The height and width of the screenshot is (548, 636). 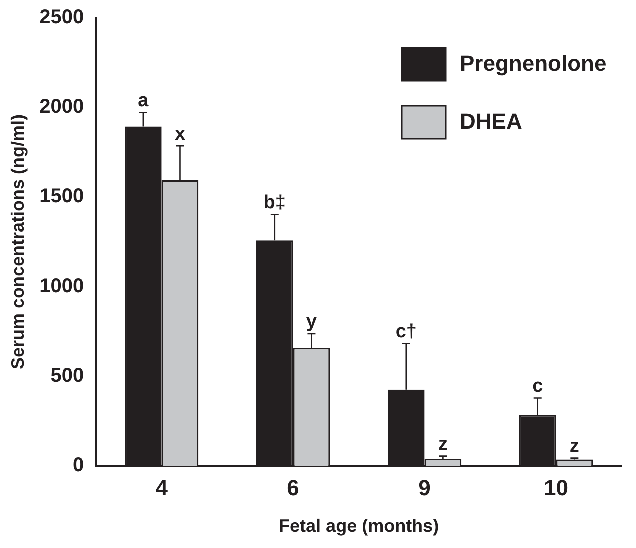 I want to click on annotation: x, so click(x=180, y=134).